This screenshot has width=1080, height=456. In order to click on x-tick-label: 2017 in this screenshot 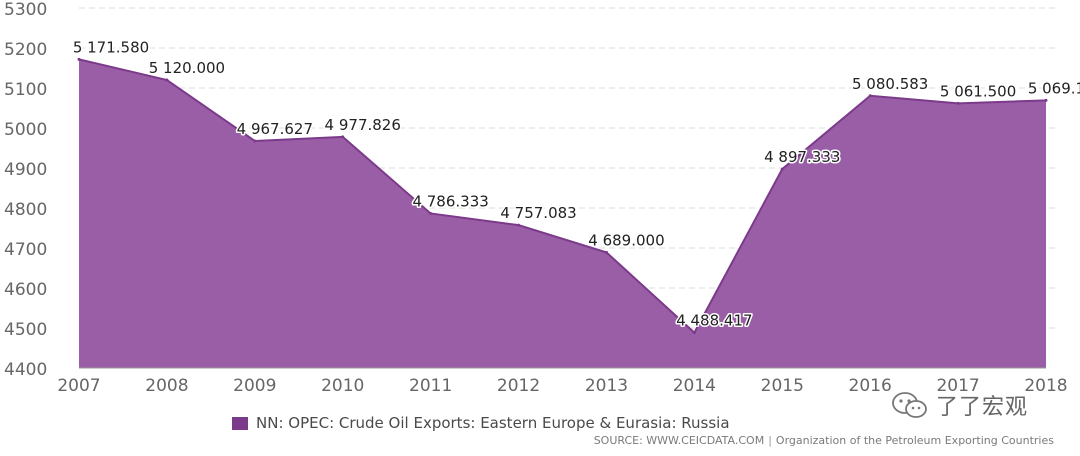, I will do `click(957, 386)`.